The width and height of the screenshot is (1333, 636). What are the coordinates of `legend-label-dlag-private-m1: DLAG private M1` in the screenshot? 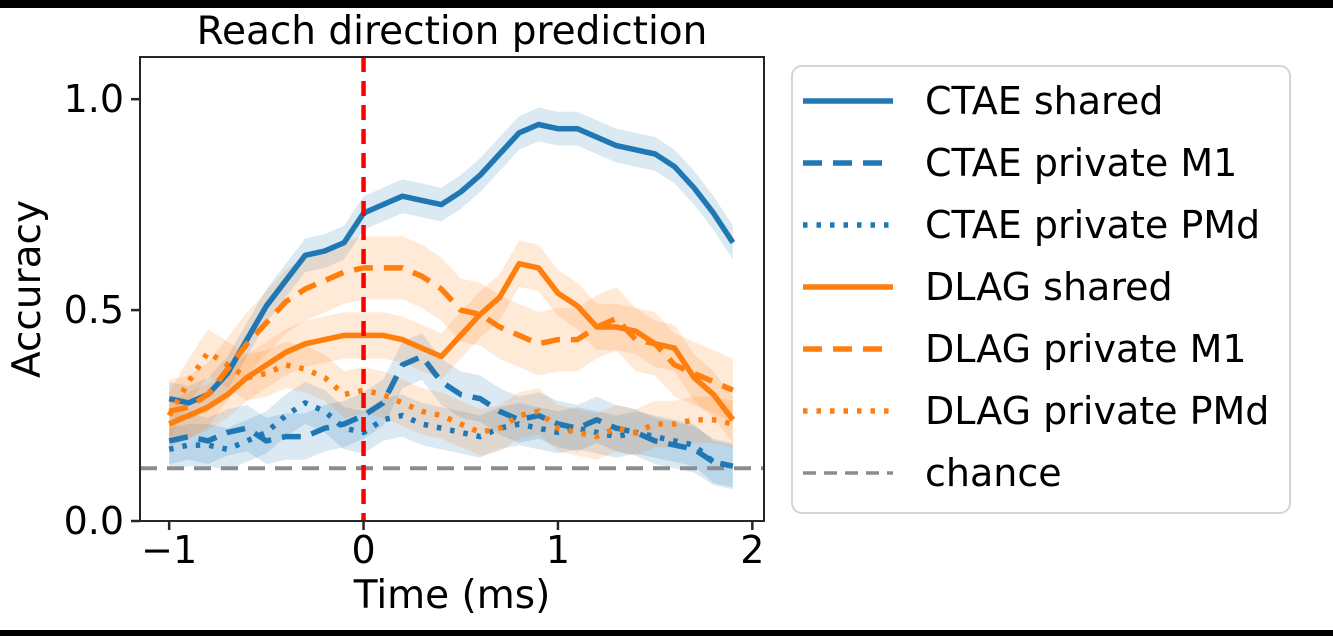 It's located at (1086, 349).